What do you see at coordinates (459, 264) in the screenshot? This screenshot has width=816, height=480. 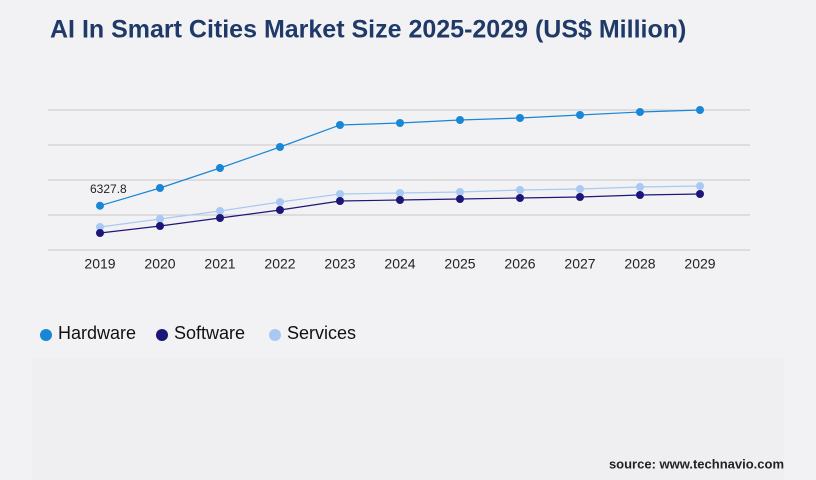 I see `x-tick-label: 2025` at bounding box center [459, 264].